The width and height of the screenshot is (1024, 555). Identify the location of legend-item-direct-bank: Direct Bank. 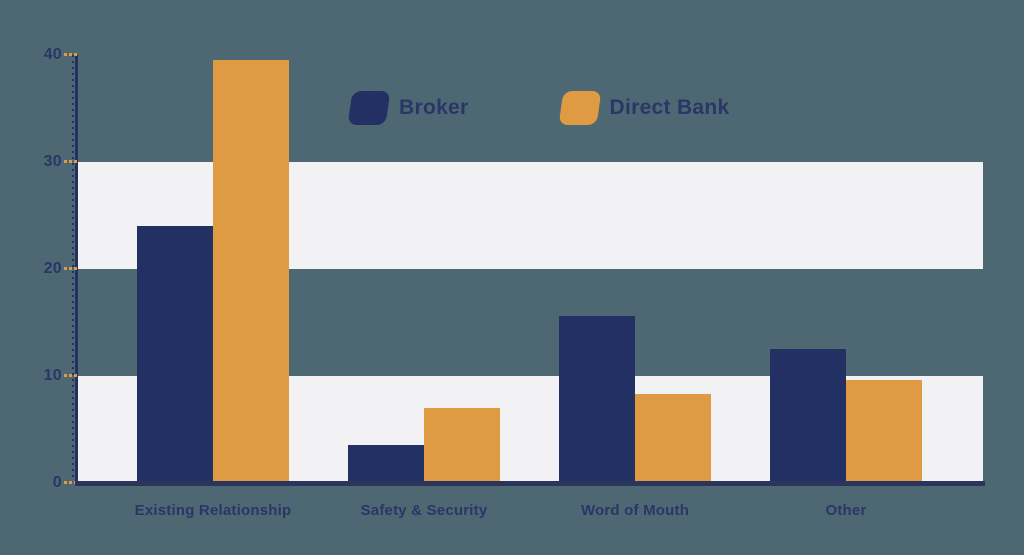
(644, 108).